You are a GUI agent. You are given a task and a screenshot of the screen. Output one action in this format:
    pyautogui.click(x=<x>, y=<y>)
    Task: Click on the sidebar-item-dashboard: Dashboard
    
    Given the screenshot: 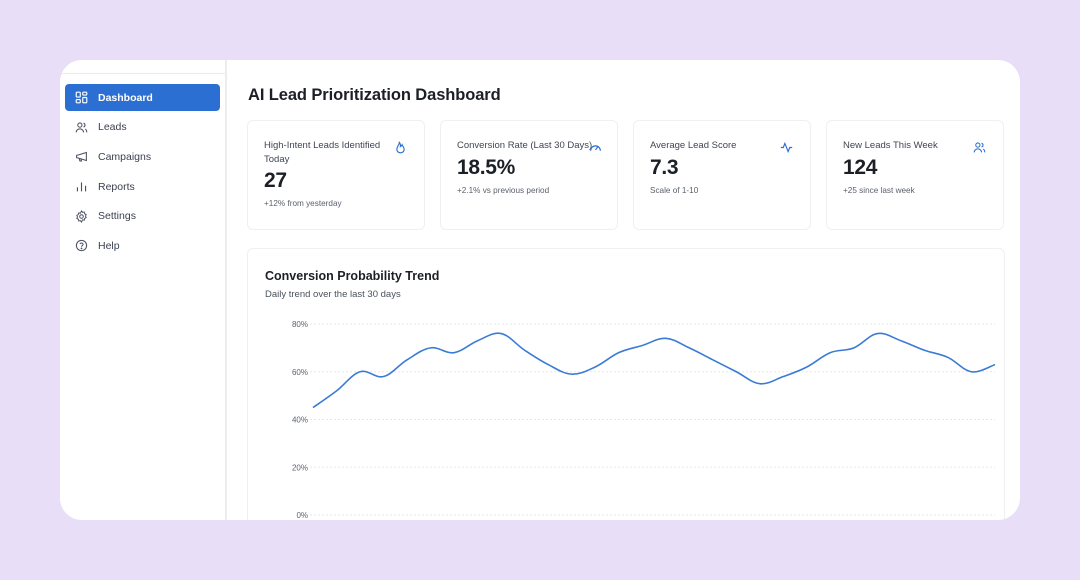 What is the action you would take?
    pyautogui.click(x=142, y=97)
    